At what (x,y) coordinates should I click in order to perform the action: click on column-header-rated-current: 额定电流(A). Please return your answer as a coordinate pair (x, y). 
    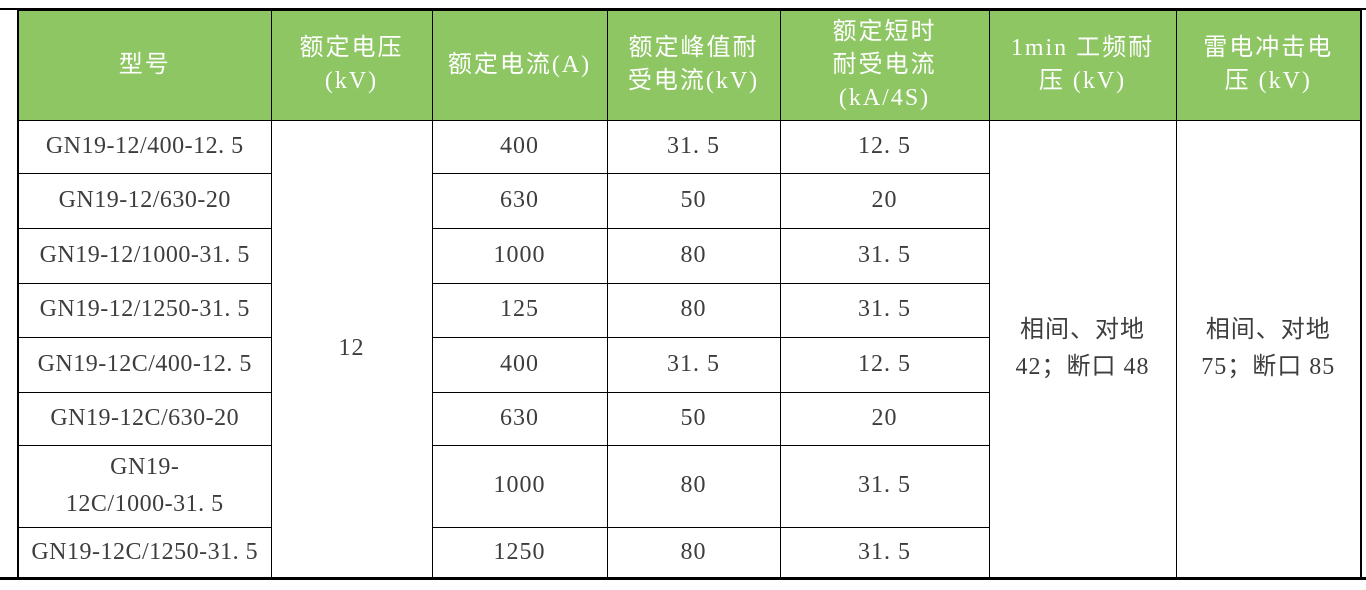
    Looking at the image, I should click on (519, 65).